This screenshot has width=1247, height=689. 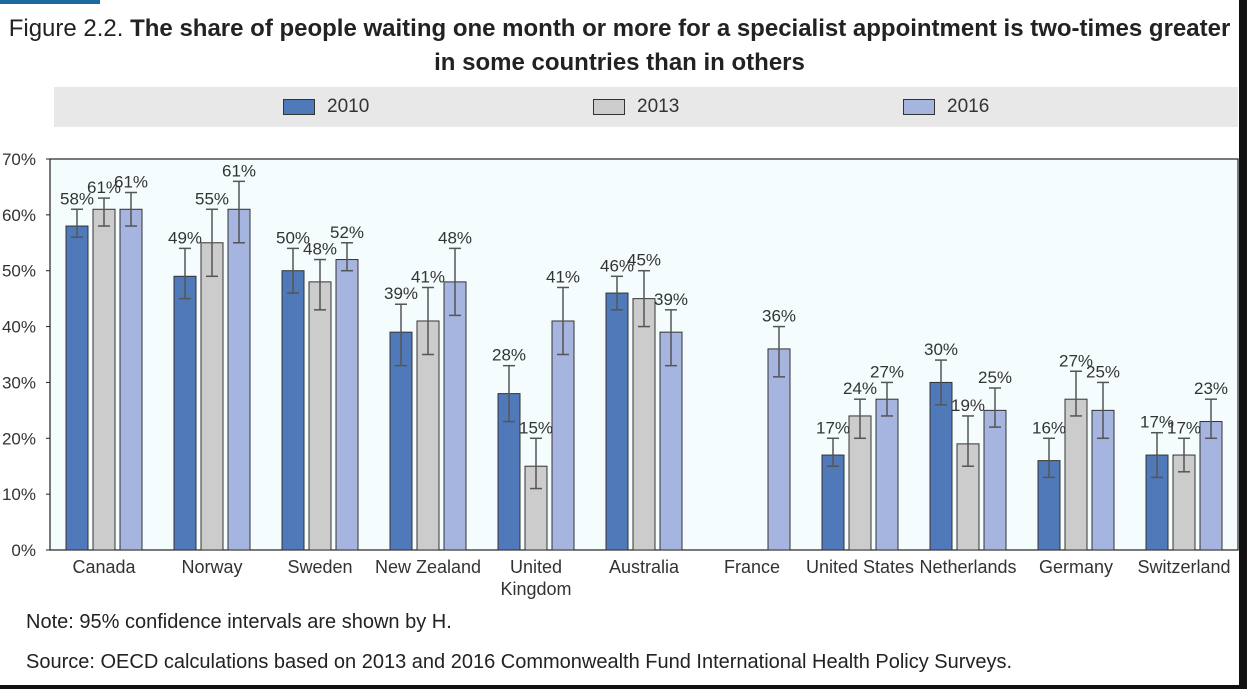 I want to click on y-tick-label: 0%, so click(x=23, y=550).